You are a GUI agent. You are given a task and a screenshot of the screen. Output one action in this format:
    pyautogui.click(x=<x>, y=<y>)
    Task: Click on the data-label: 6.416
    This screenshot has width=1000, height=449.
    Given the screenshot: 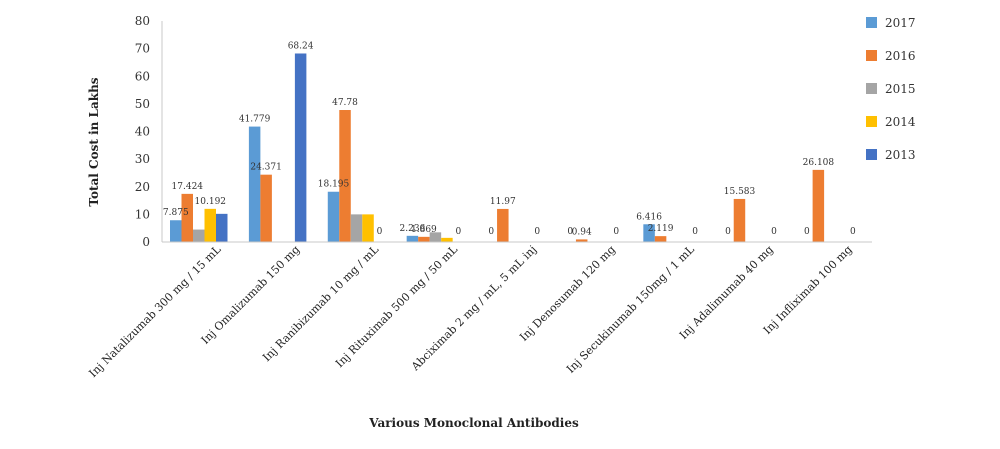 What is the action you would take?
    pyautogui.click(x=649, y=217)
    